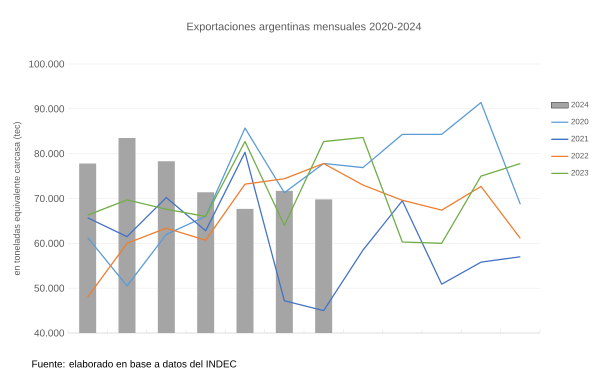 The image size is (600, 373). I want to click on y-tick-label: 60.000, so click(49, 243).